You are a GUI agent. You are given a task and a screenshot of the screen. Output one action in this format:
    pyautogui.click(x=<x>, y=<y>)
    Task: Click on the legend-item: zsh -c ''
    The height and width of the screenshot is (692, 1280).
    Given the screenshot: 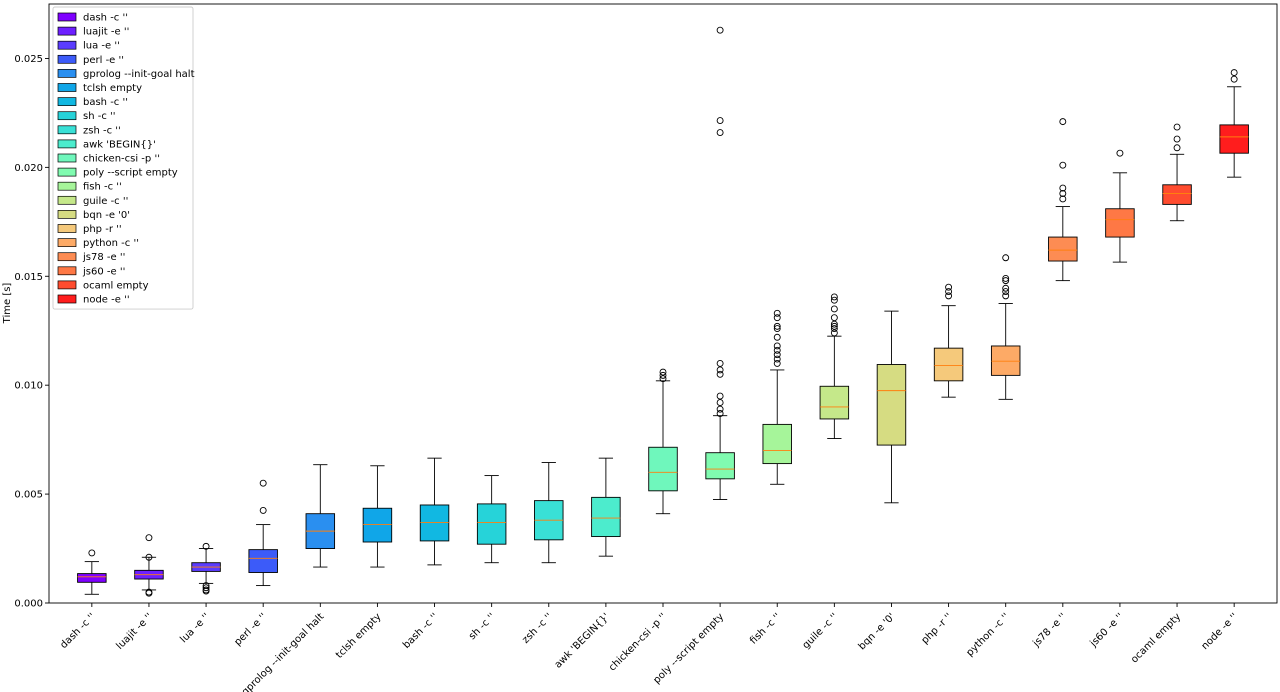 What is the action you would take?
    pyautogui.click(x=89, y=130)
    